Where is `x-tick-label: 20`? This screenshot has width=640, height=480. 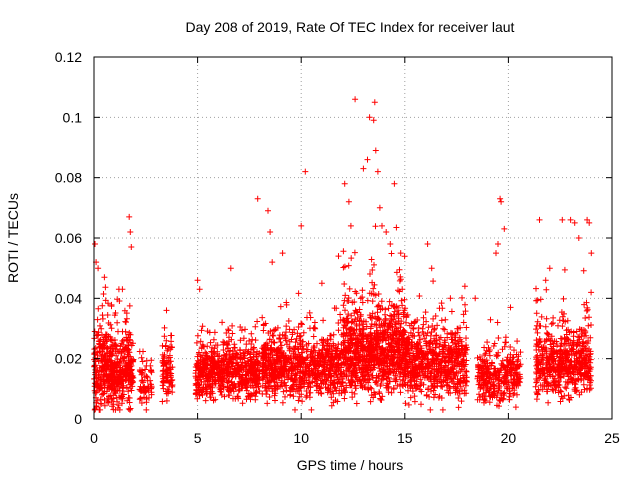
x-tick-label: 20 is located at coordinates (509, 438).